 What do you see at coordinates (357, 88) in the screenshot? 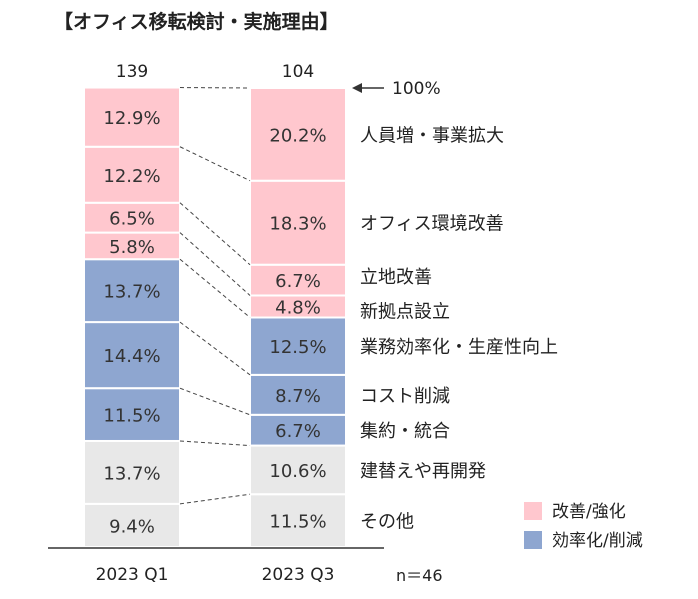
I see `total-arrow-head` at bounding box center [357, 88].